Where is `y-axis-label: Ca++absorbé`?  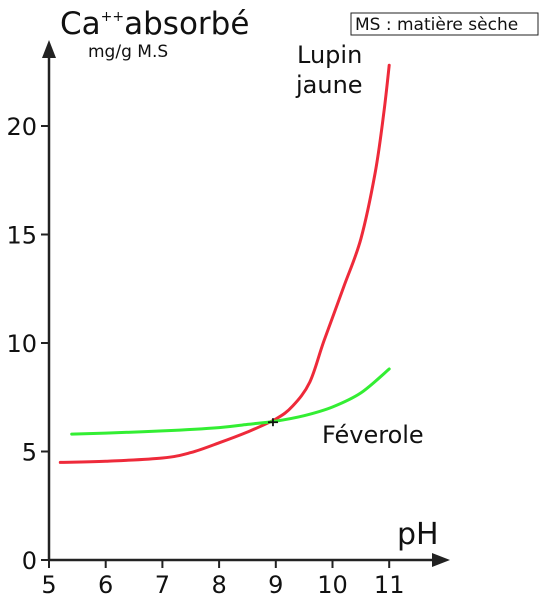 y-axis-label: Ca++absorbé is located at coordinates (154, 24).